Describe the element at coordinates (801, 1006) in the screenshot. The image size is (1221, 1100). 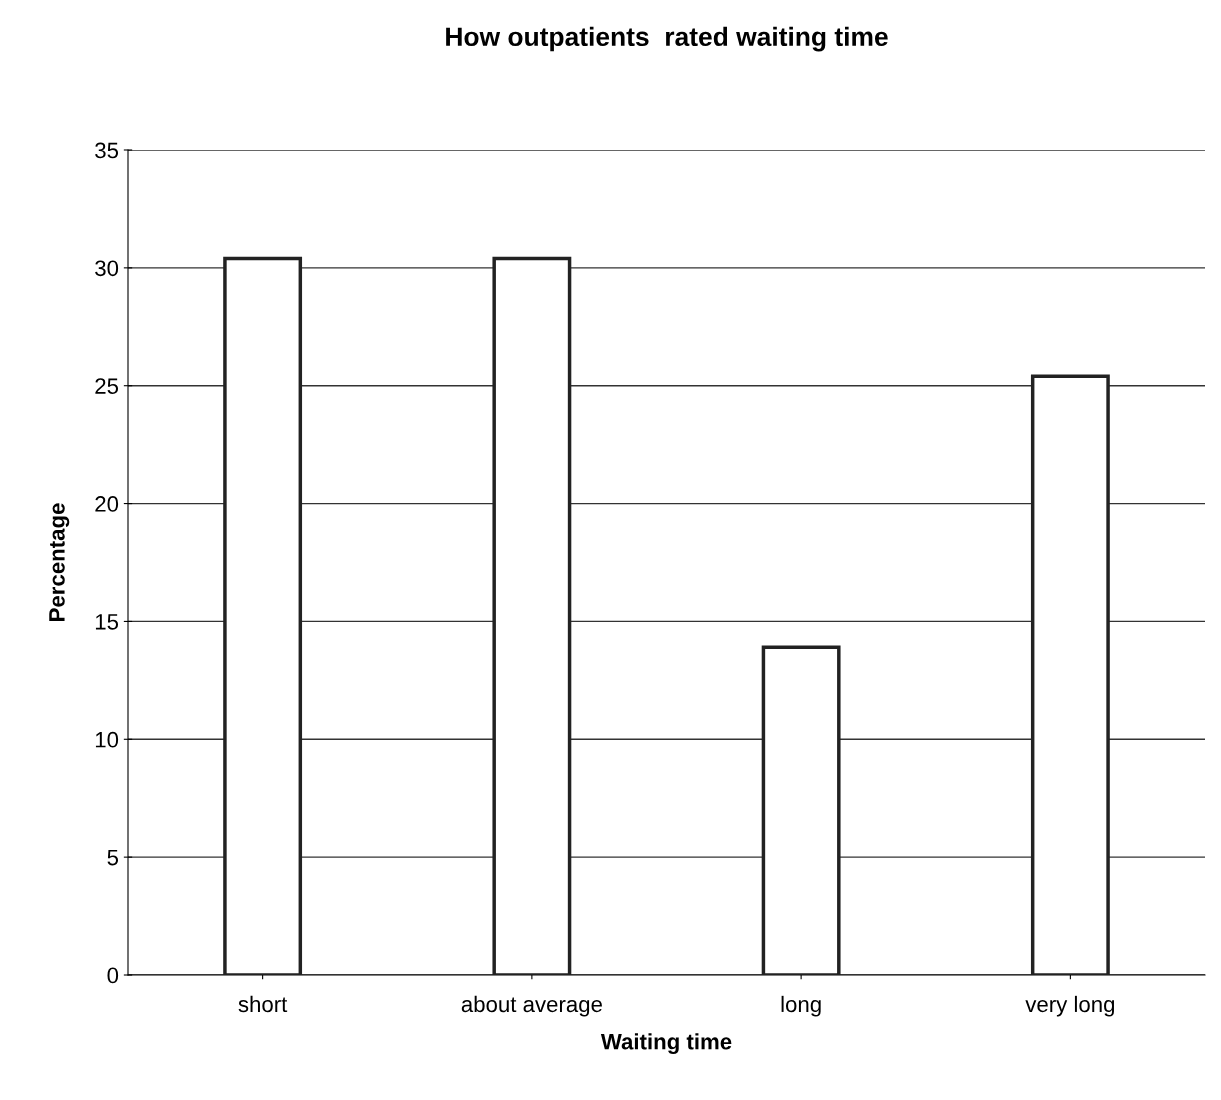
I see `x-tick-label: long` at that location.